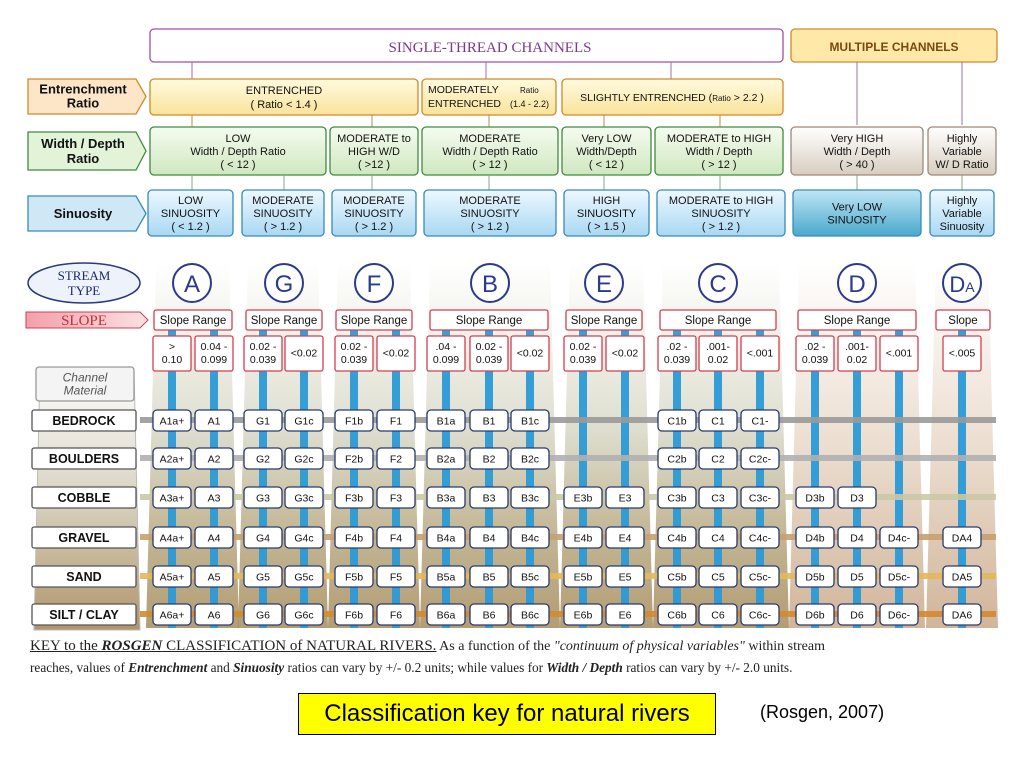 Image resolution: width=1024 pixels, height=768 pixels. What do you see at coordinates (672, 98) in the screenshot?
I see `slightly-entrenched-text: SLIGHTLY ENTRENCHED (Ratio > 2.2 )` at bounding box center [672, 98].